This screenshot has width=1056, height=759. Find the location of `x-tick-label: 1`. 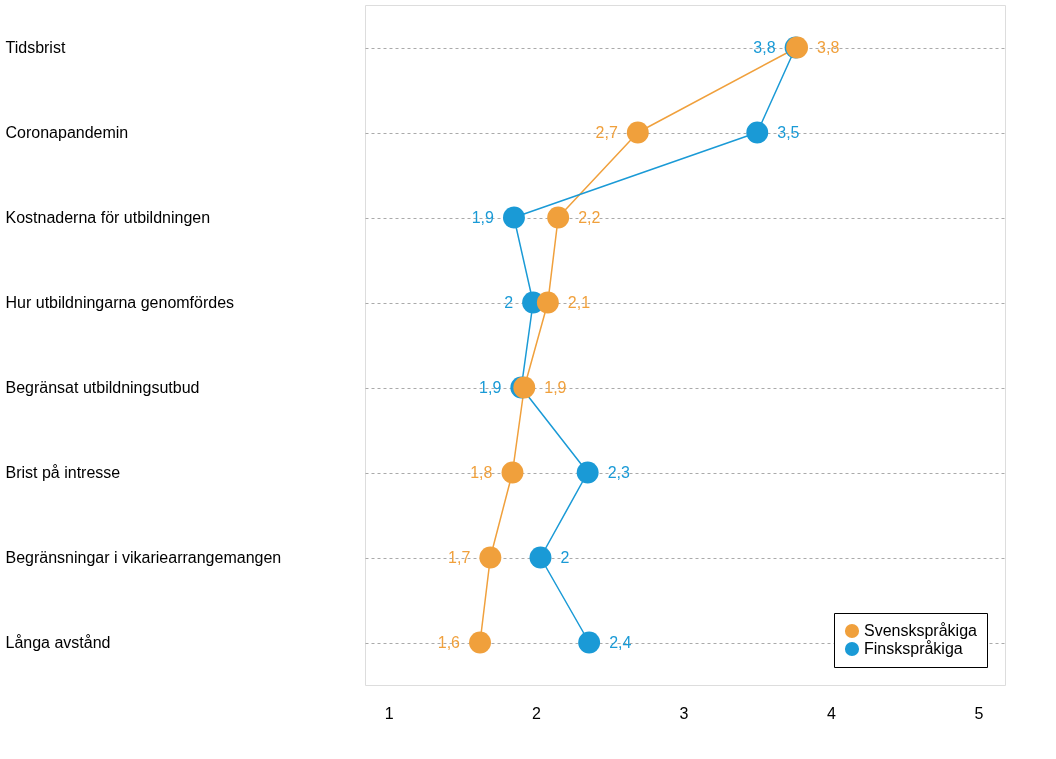

x-tick-label: 1 is located at coordinates (389, 713).